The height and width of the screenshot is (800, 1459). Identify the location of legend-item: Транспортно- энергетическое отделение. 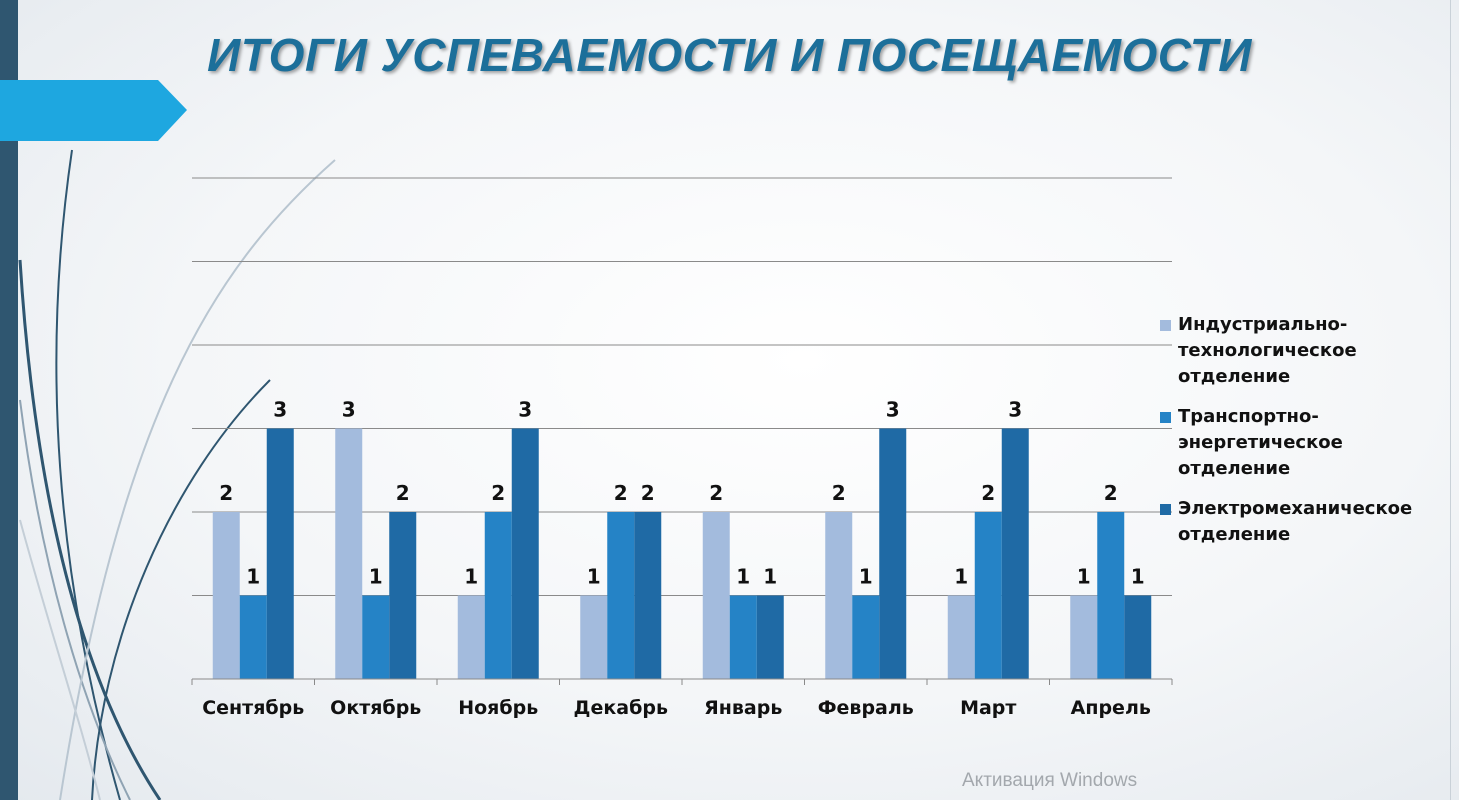
(1305, 443).